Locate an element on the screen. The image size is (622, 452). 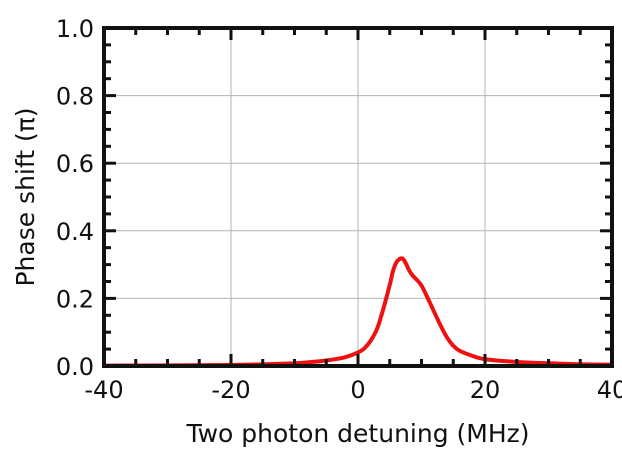
y-tick-label: 0.6 is located at coordinates (75, 164).